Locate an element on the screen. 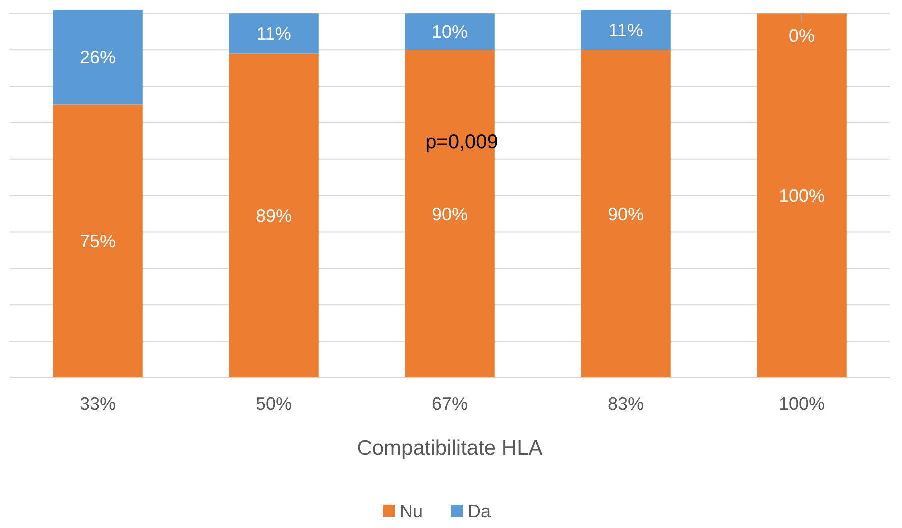  data-label: 0% is located at coordinates (802, 36).